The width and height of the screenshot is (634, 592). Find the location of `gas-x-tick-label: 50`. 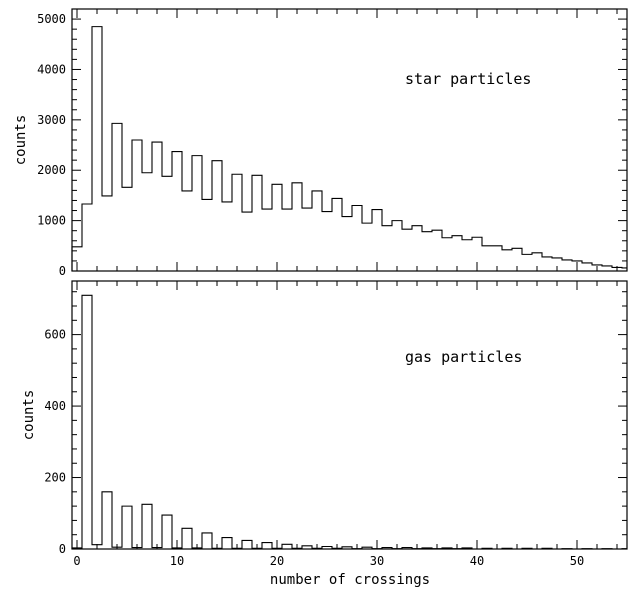

gas-x-tick-label: 50 is located at coordinates (577, 561).